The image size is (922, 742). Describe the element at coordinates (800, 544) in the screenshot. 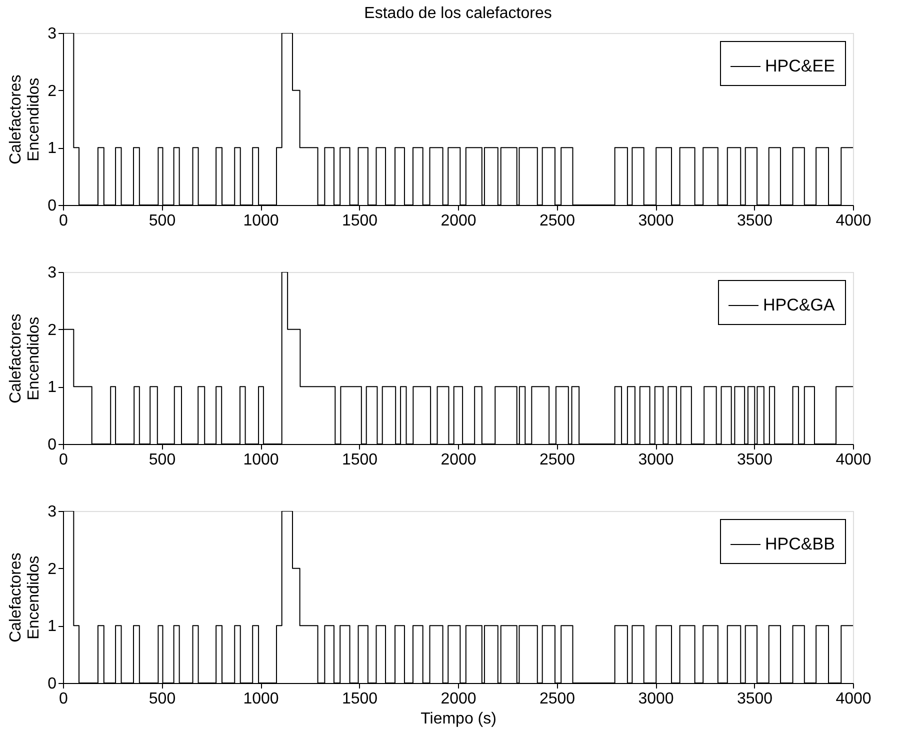

I see `legend-label: HPC&BB` at that location.